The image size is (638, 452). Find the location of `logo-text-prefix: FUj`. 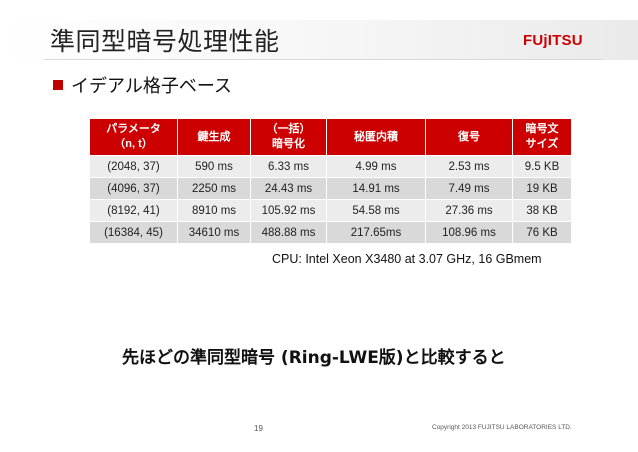

logo-text-prefix: FUj is located at coordinates (535, 40).